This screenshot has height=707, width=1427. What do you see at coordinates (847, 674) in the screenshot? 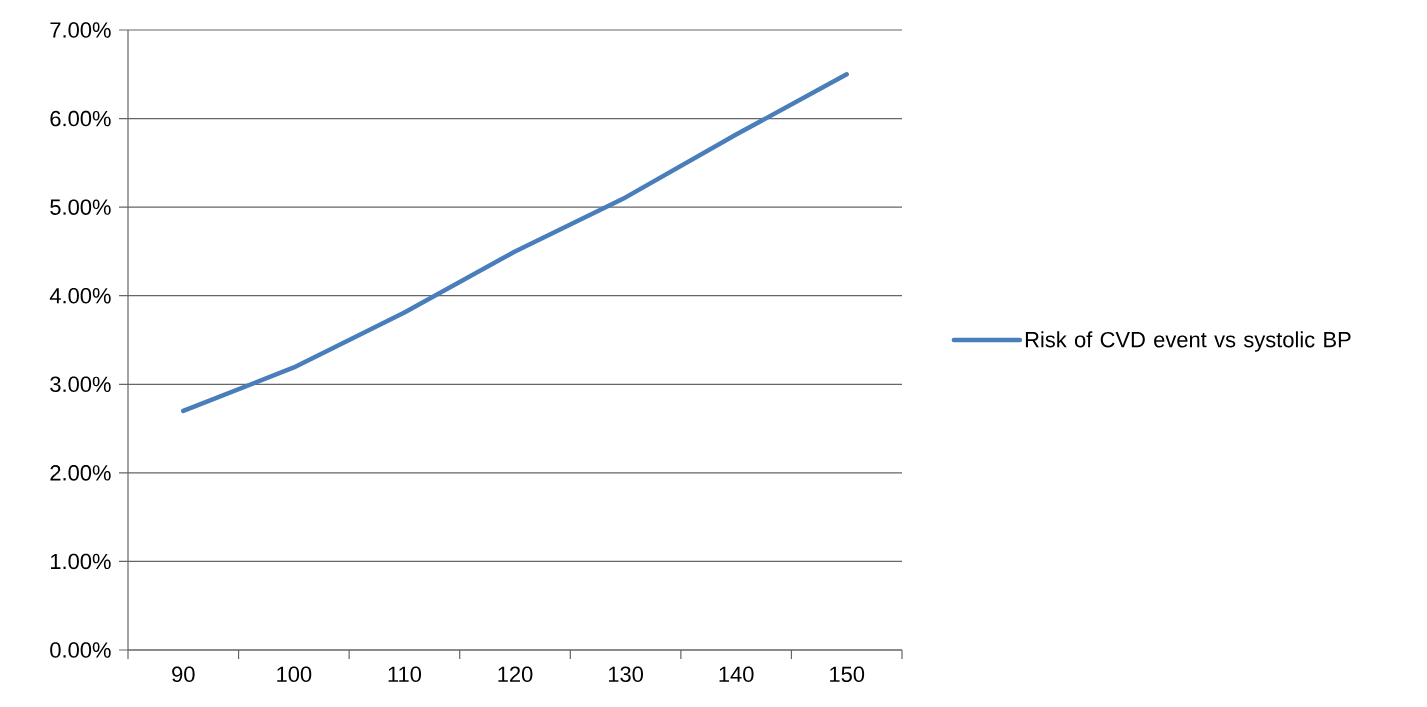
I see `x-tick-label: 150` at bounding box center [847, 674].